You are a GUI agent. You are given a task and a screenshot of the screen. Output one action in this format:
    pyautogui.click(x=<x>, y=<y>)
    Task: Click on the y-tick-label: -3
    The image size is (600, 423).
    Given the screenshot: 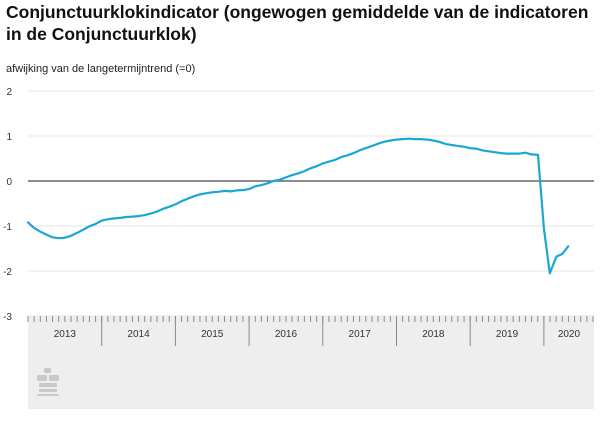 What is the action you would take?
    pyautogui.click(x=7, y=317)
    